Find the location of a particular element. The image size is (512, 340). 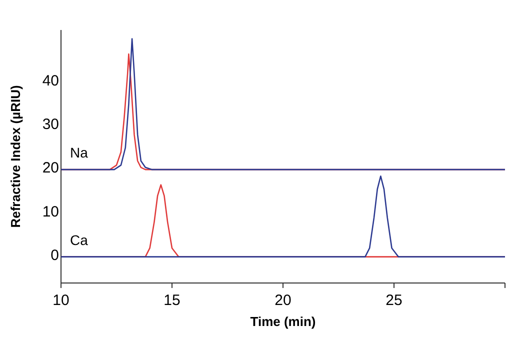

annotation: Na is located at coordinates (79, 152).